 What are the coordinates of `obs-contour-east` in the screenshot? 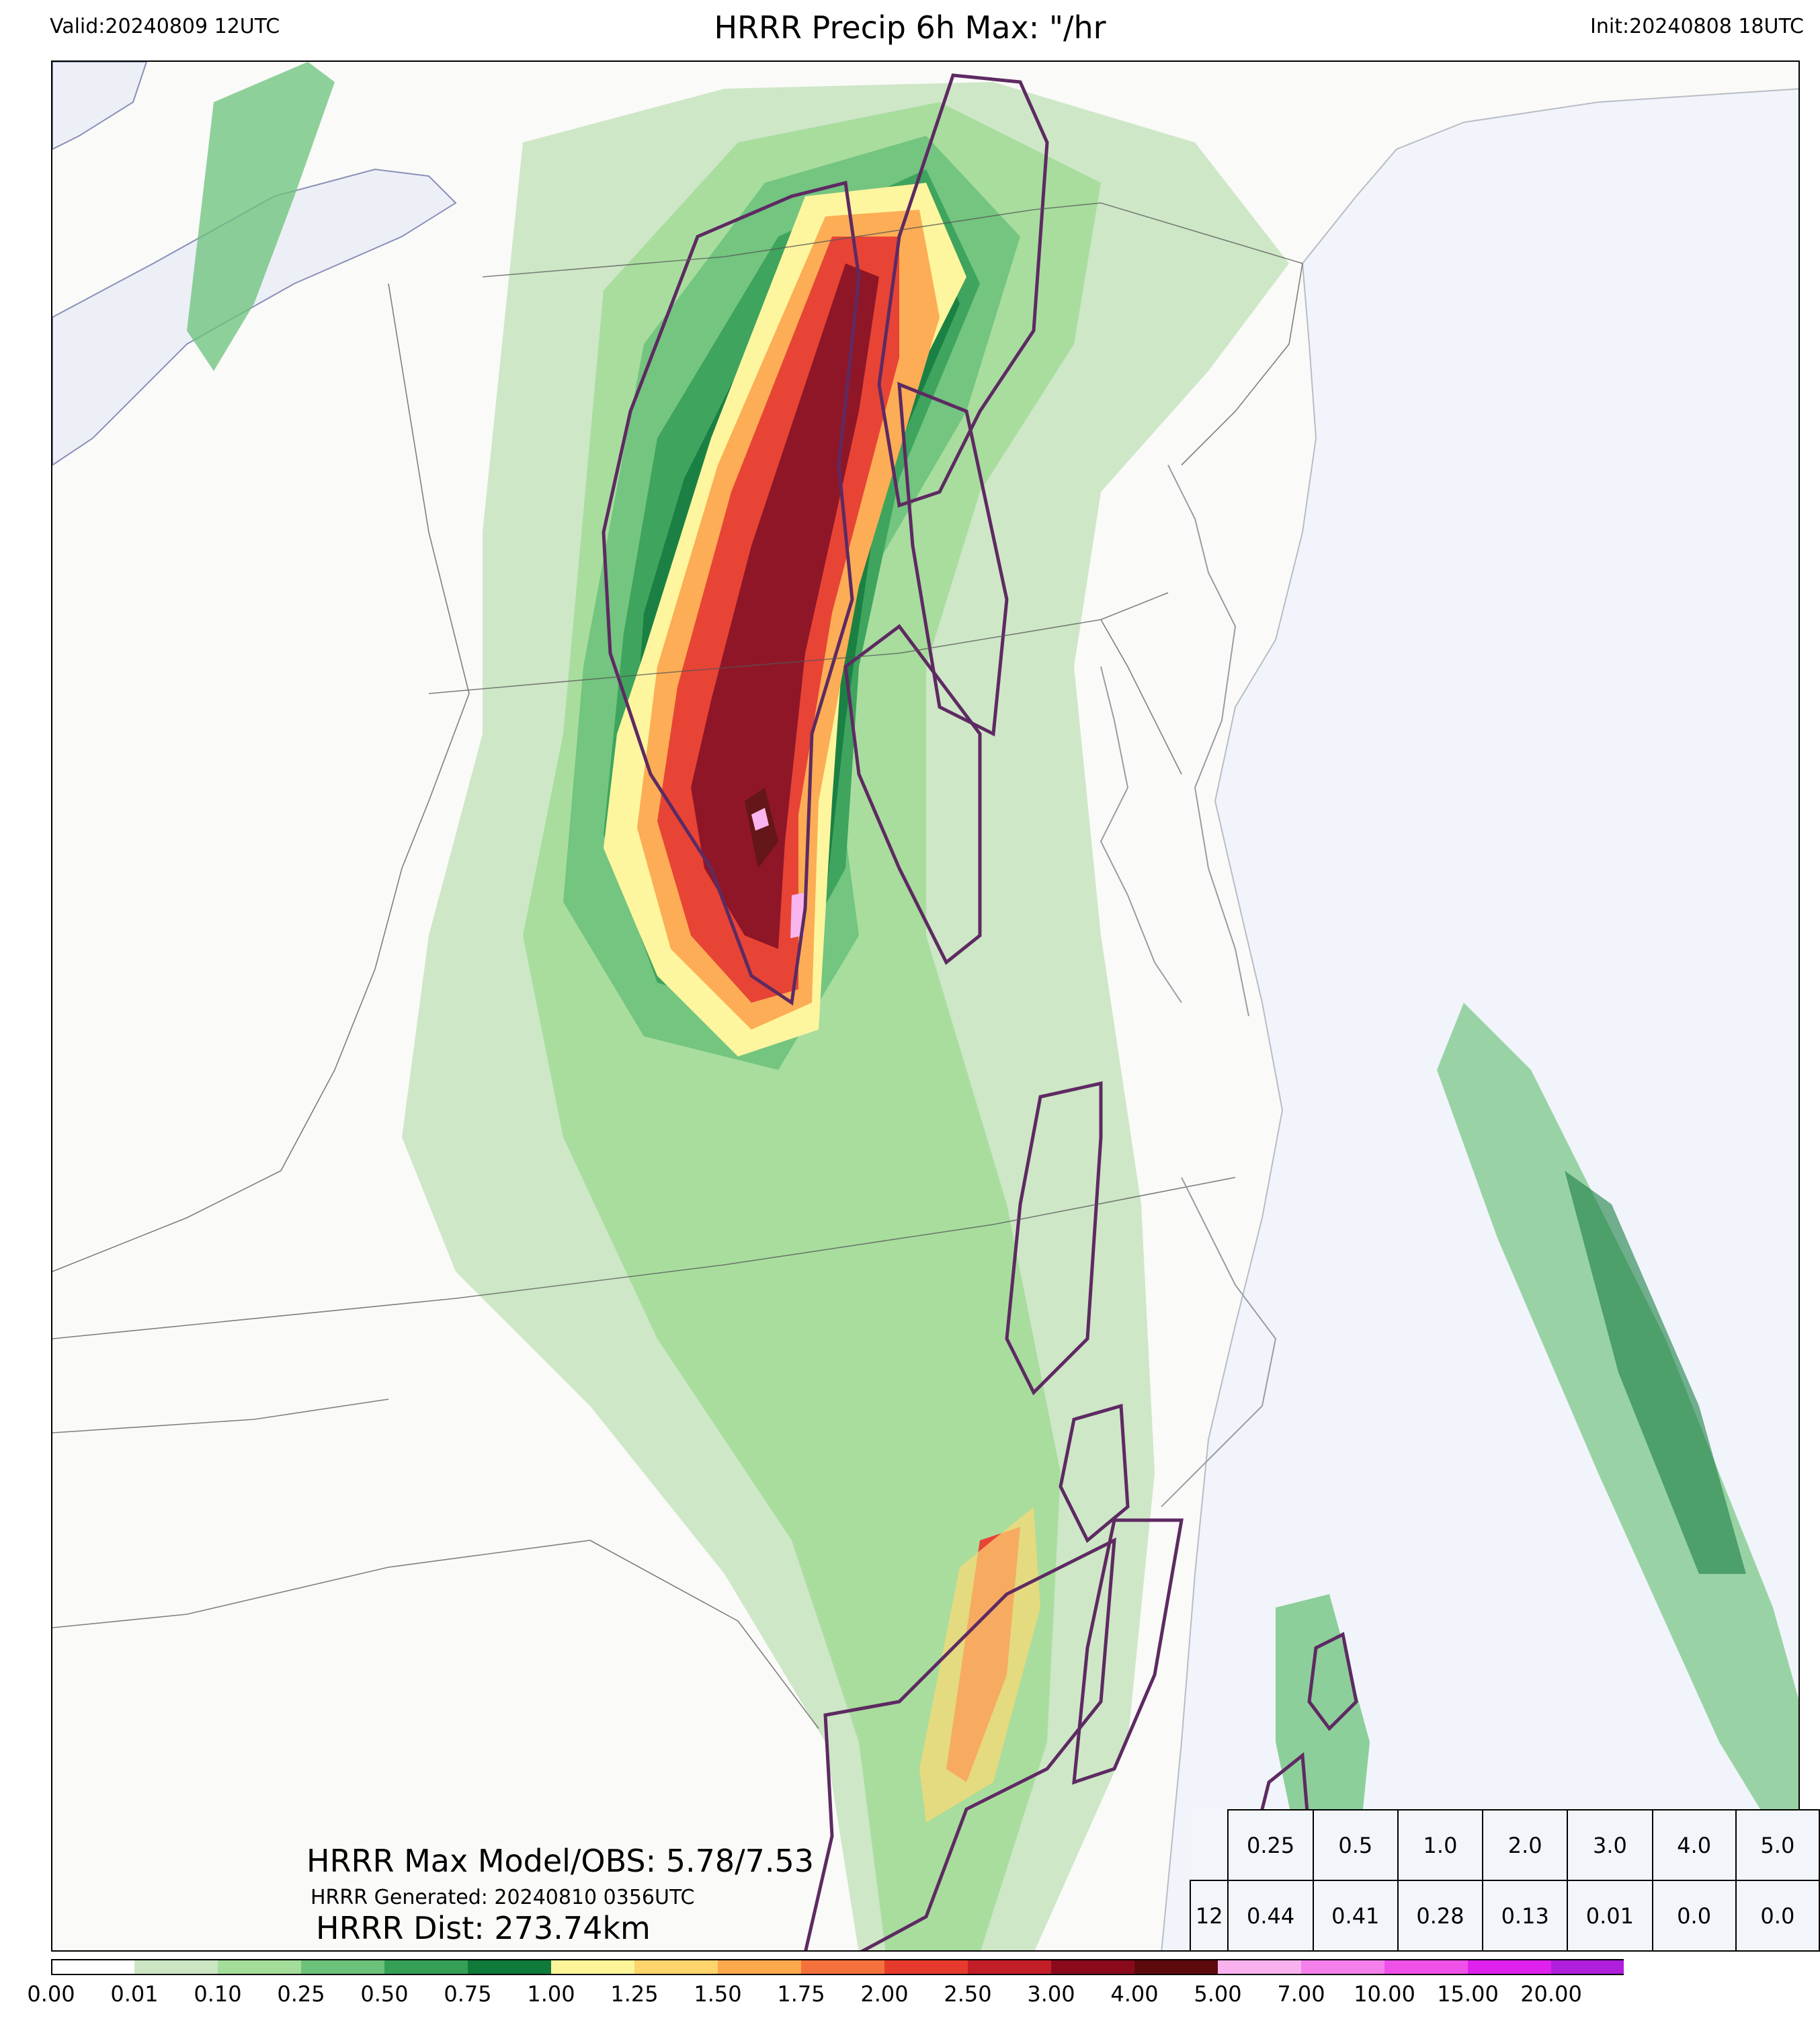 It's located at (953, 559).